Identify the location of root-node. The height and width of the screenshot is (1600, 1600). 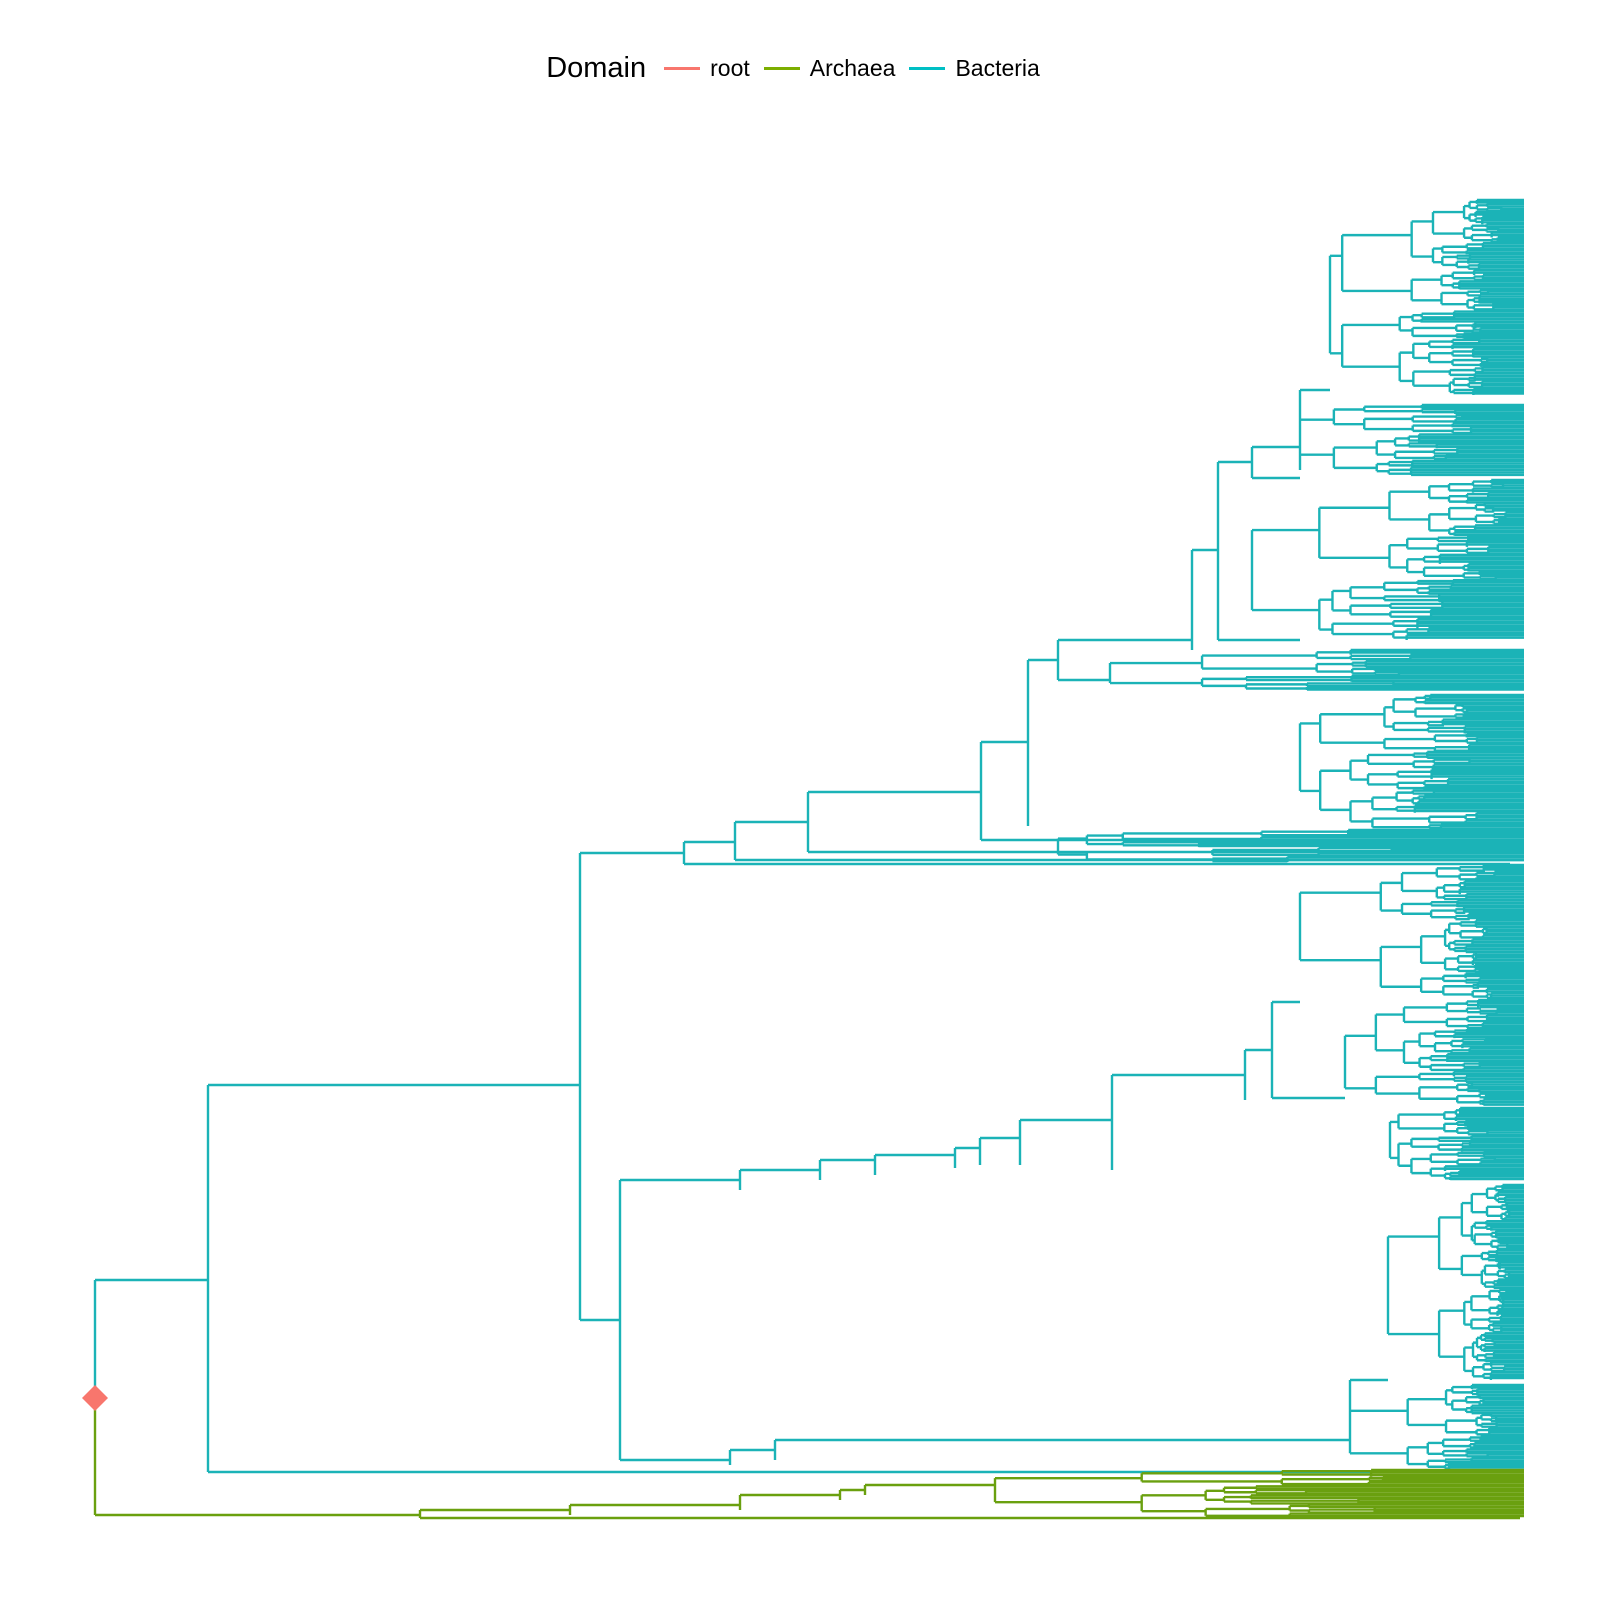
(95, 1398).